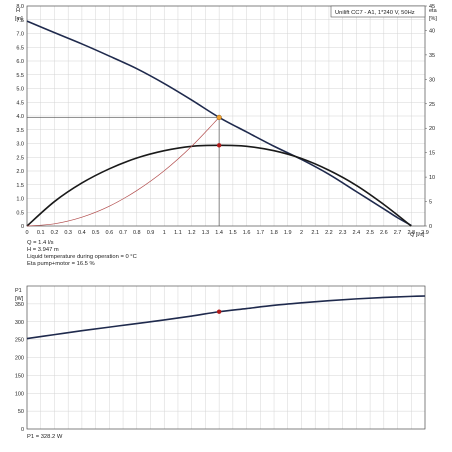  I want to click on x-tick-label: 1, so click(164, 233).